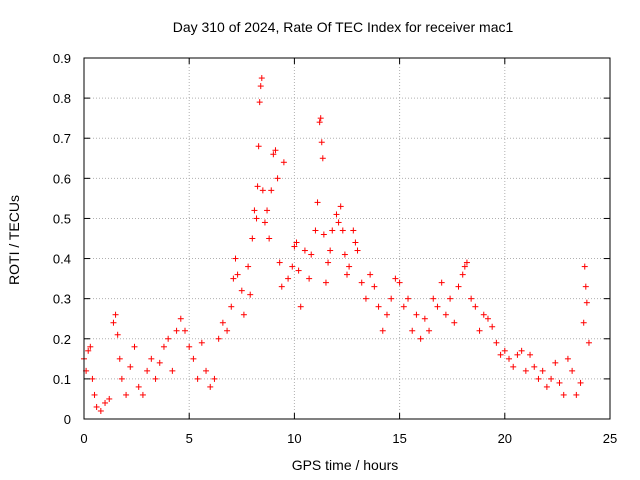 Image resolution: width=640 pixels, height=480 pixels. Describe the element at coordinates (189, 438) in the screenshot. I see `x-tick-label: 5` at that location.